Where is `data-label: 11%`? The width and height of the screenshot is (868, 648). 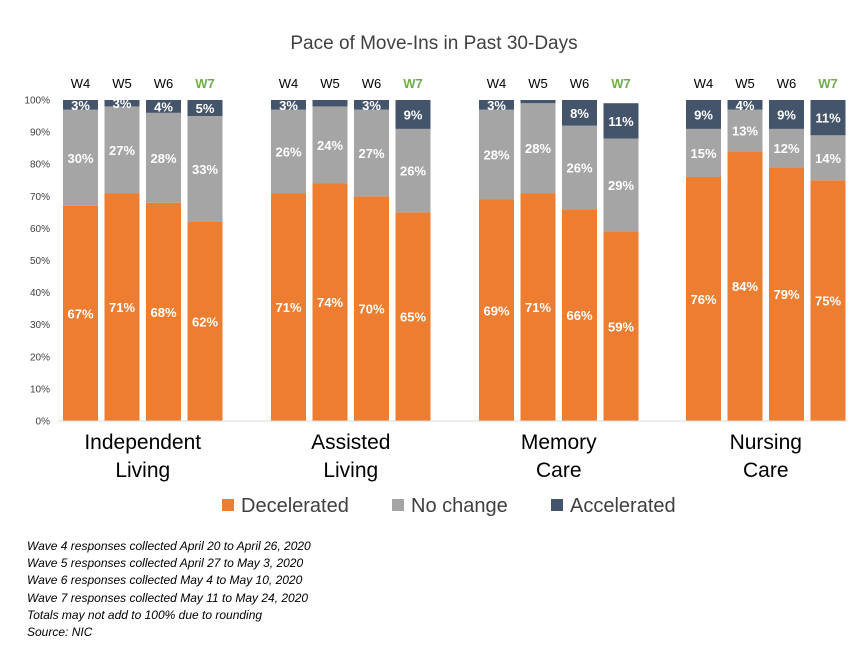
data-label: 11% is located at coordinates (621, 121).